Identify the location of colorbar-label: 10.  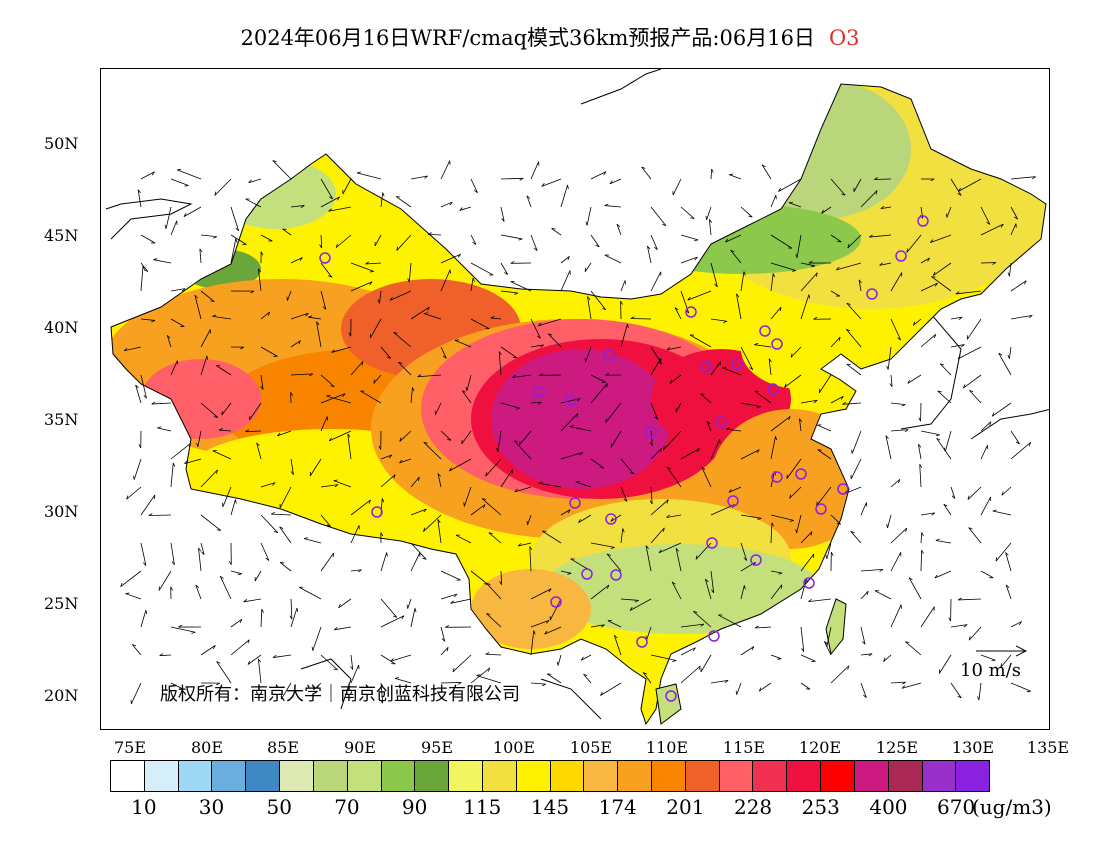
(144, 807).